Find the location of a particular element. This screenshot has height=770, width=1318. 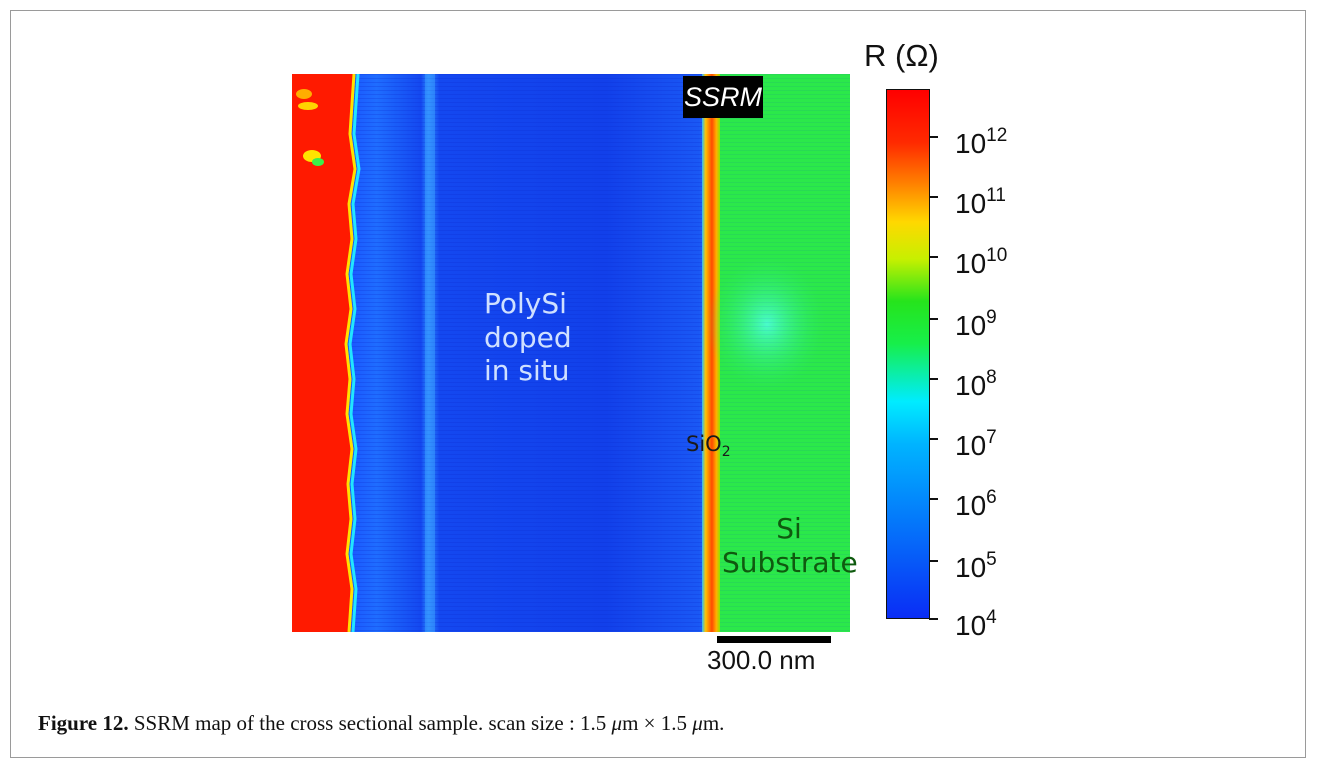

ssrm-tag: SSRM is located at coordinates (723, 97).